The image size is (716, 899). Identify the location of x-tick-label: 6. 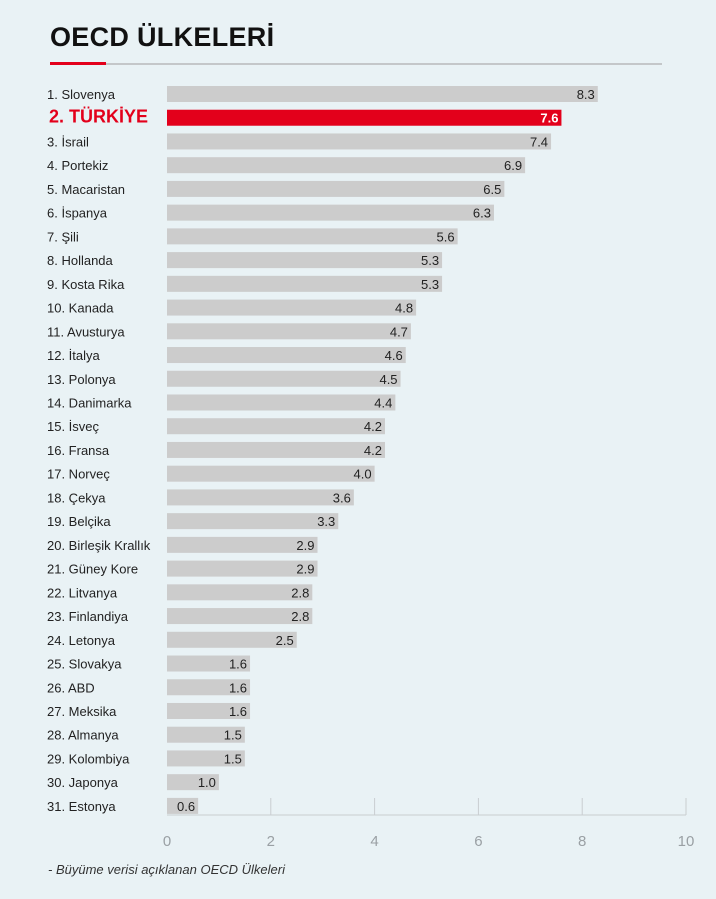
(478, 841).